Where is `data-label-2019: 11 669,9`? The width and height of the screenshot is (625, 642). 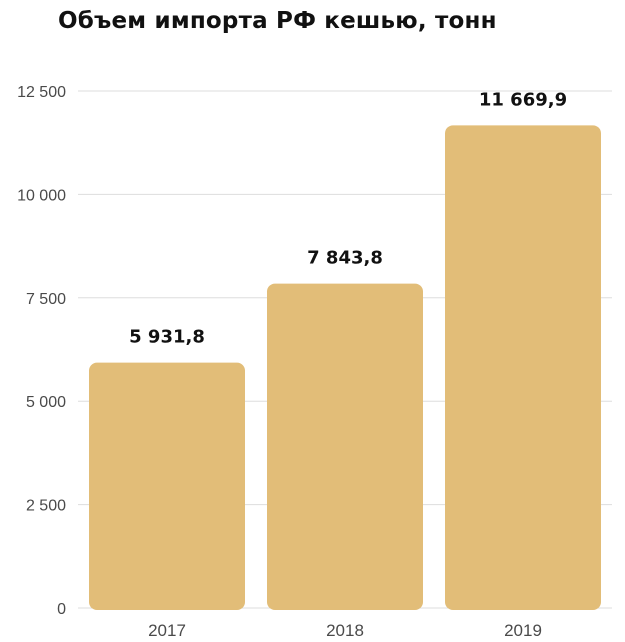
data-label-2019: 11 669,9 is located at coordinates (523, 99).